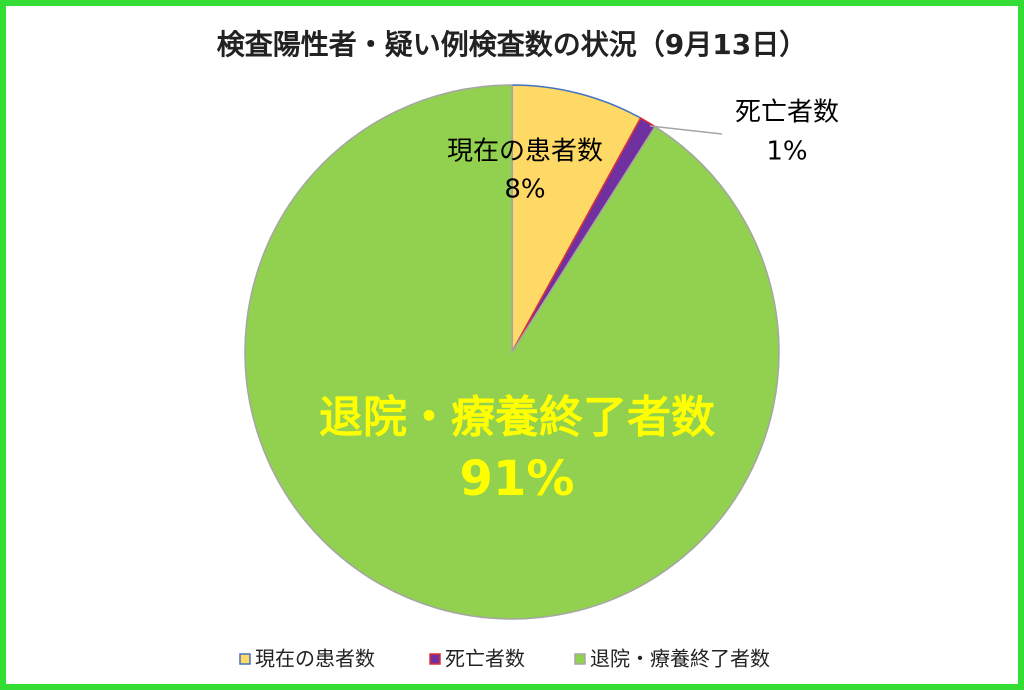 This screenshot has width=1024, height=690. What do you see at coordinates (512, 44) in the screenshot?
I see `chart-title: 検査陽性者・疑い例検査数の状況（9月13日）` at bounding box center [512, 44].